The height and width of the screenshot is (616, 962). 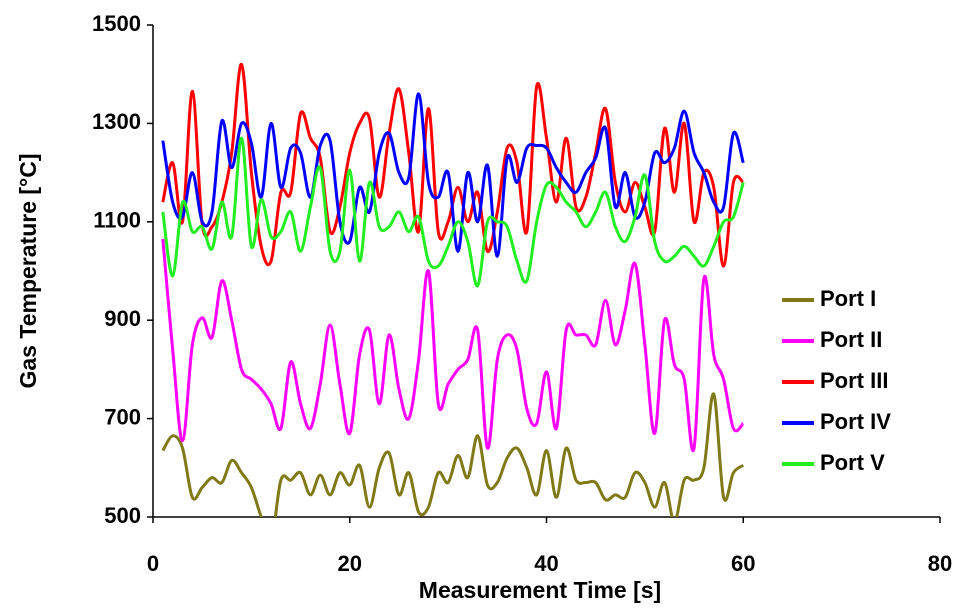 I want to click on x-tick-label: 40, so click(x=546, y=563).